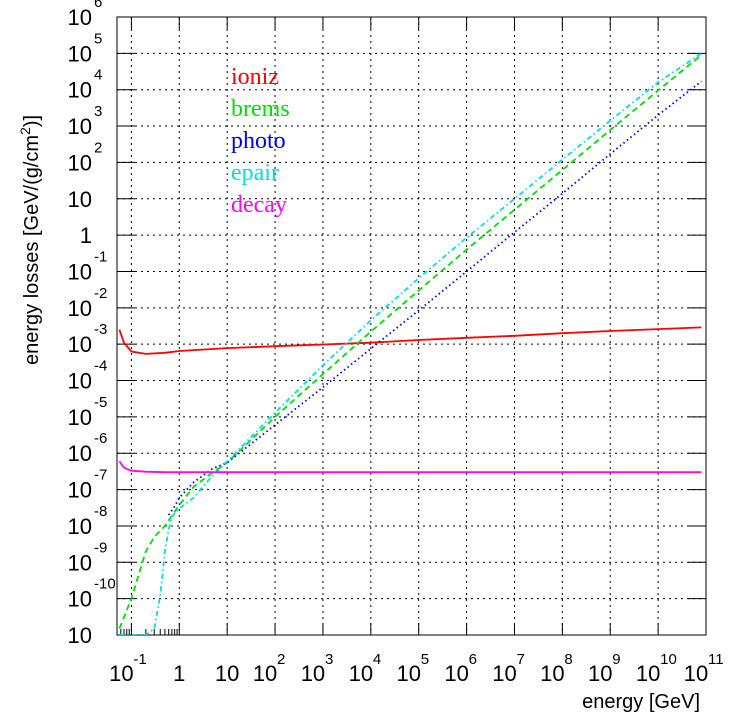 This screenshot has width=731, height=722. I want to click on y-tick-exponent: -5, so click(100, 402).